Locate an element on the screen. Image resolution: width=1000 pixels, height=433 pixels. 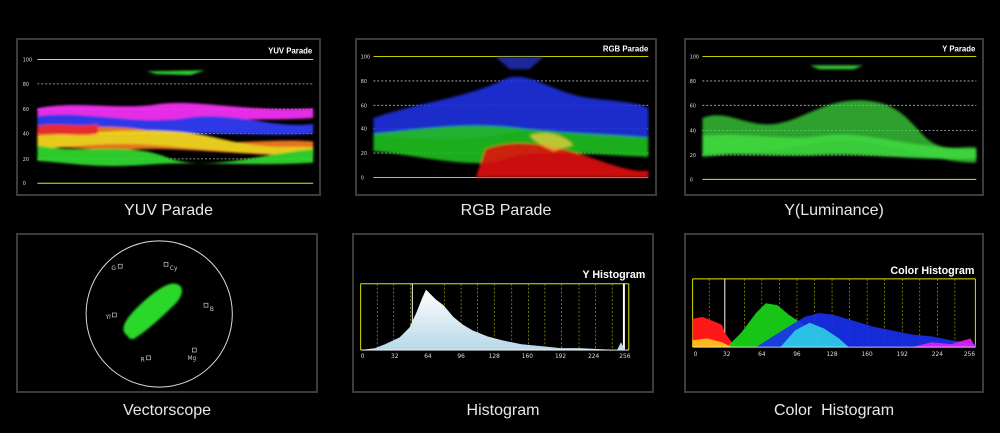
target-mg-label: Mg is located at coordinates (191, 359).